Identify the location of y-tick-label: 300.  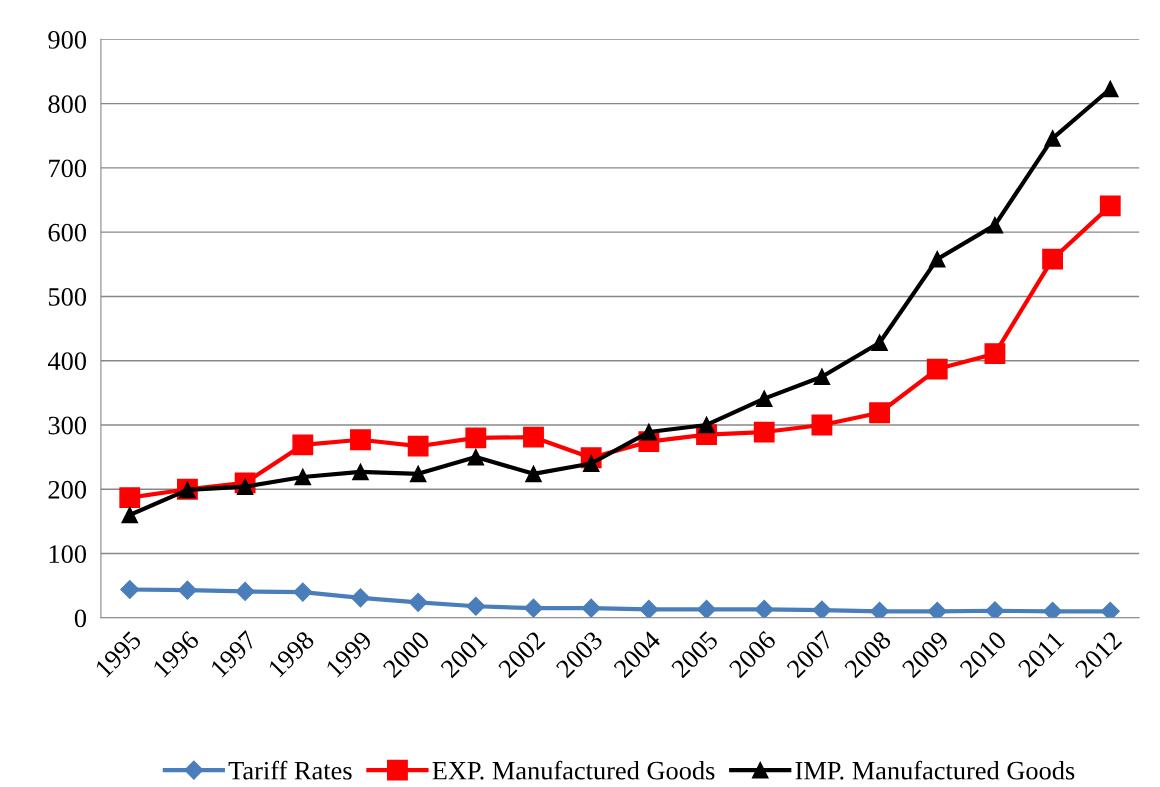
(67, 425).